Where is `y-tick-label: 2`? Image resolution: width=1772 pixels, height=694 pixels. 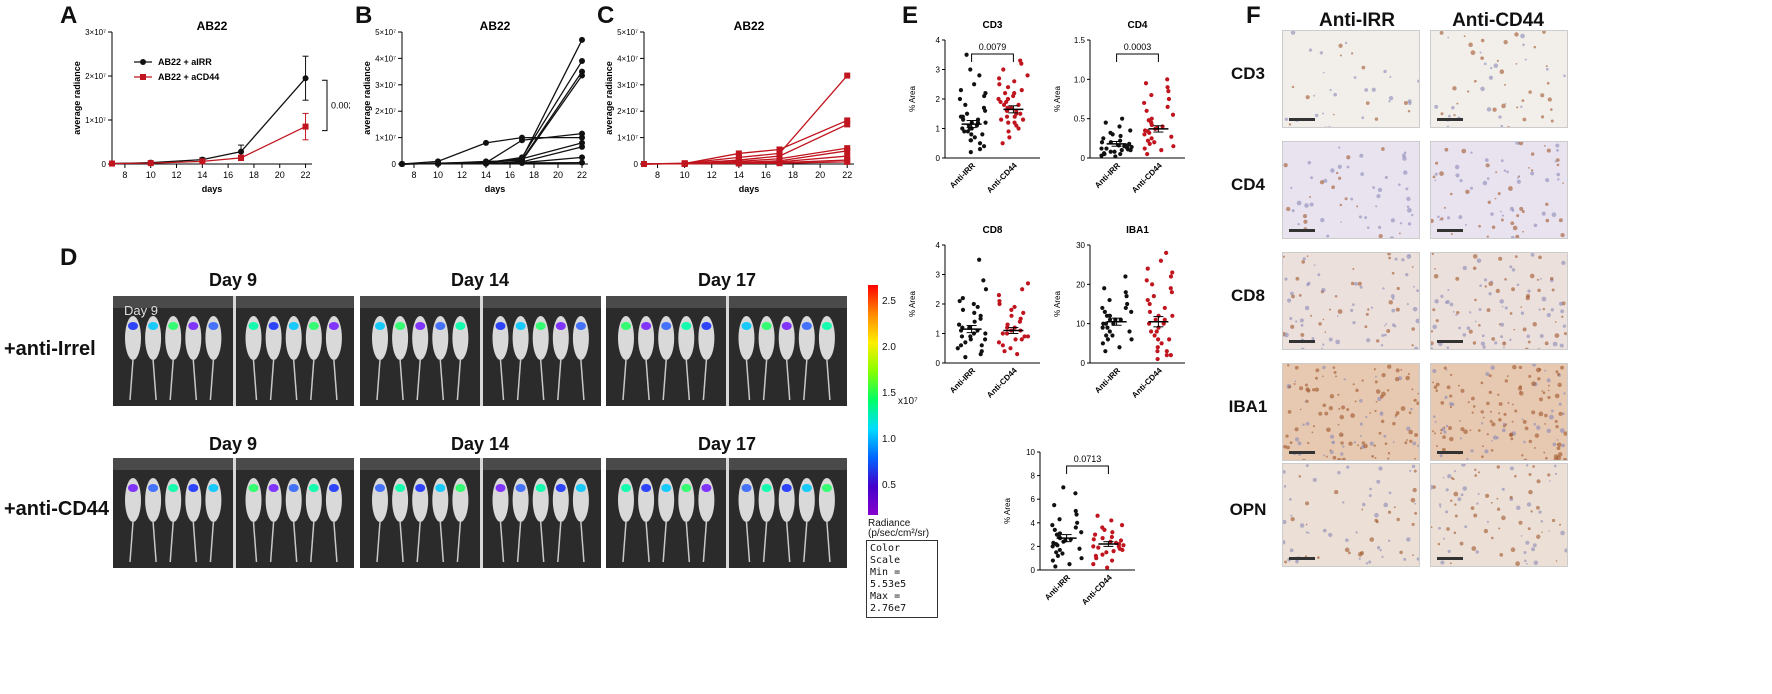
y-tick-label: 2 is located at coordinates (1033, 546).